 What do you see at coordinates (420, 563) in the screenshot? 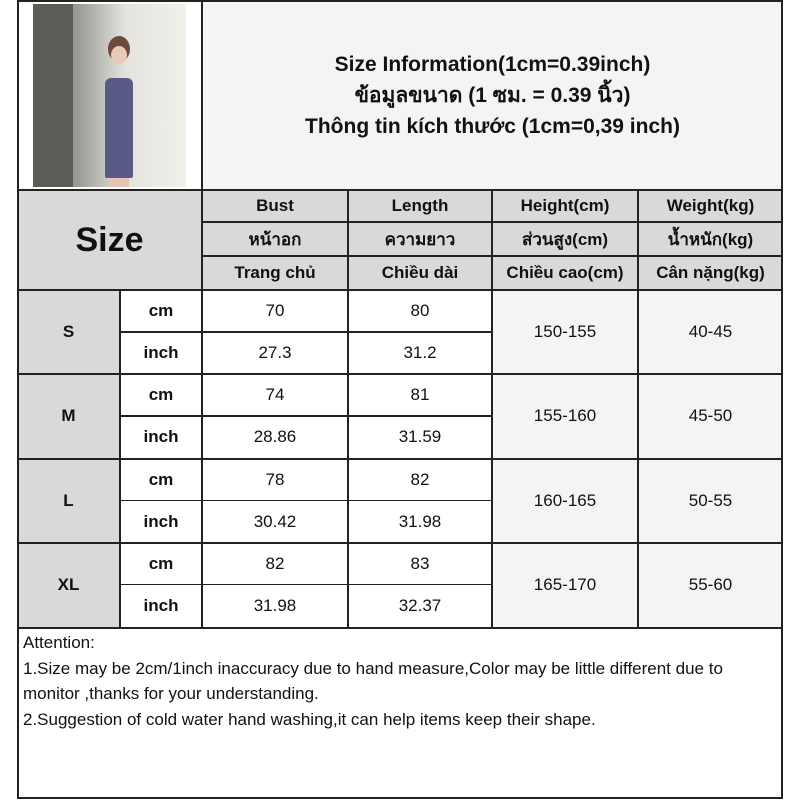
I see `length-cm: 83` at bounding box center [420, 563].